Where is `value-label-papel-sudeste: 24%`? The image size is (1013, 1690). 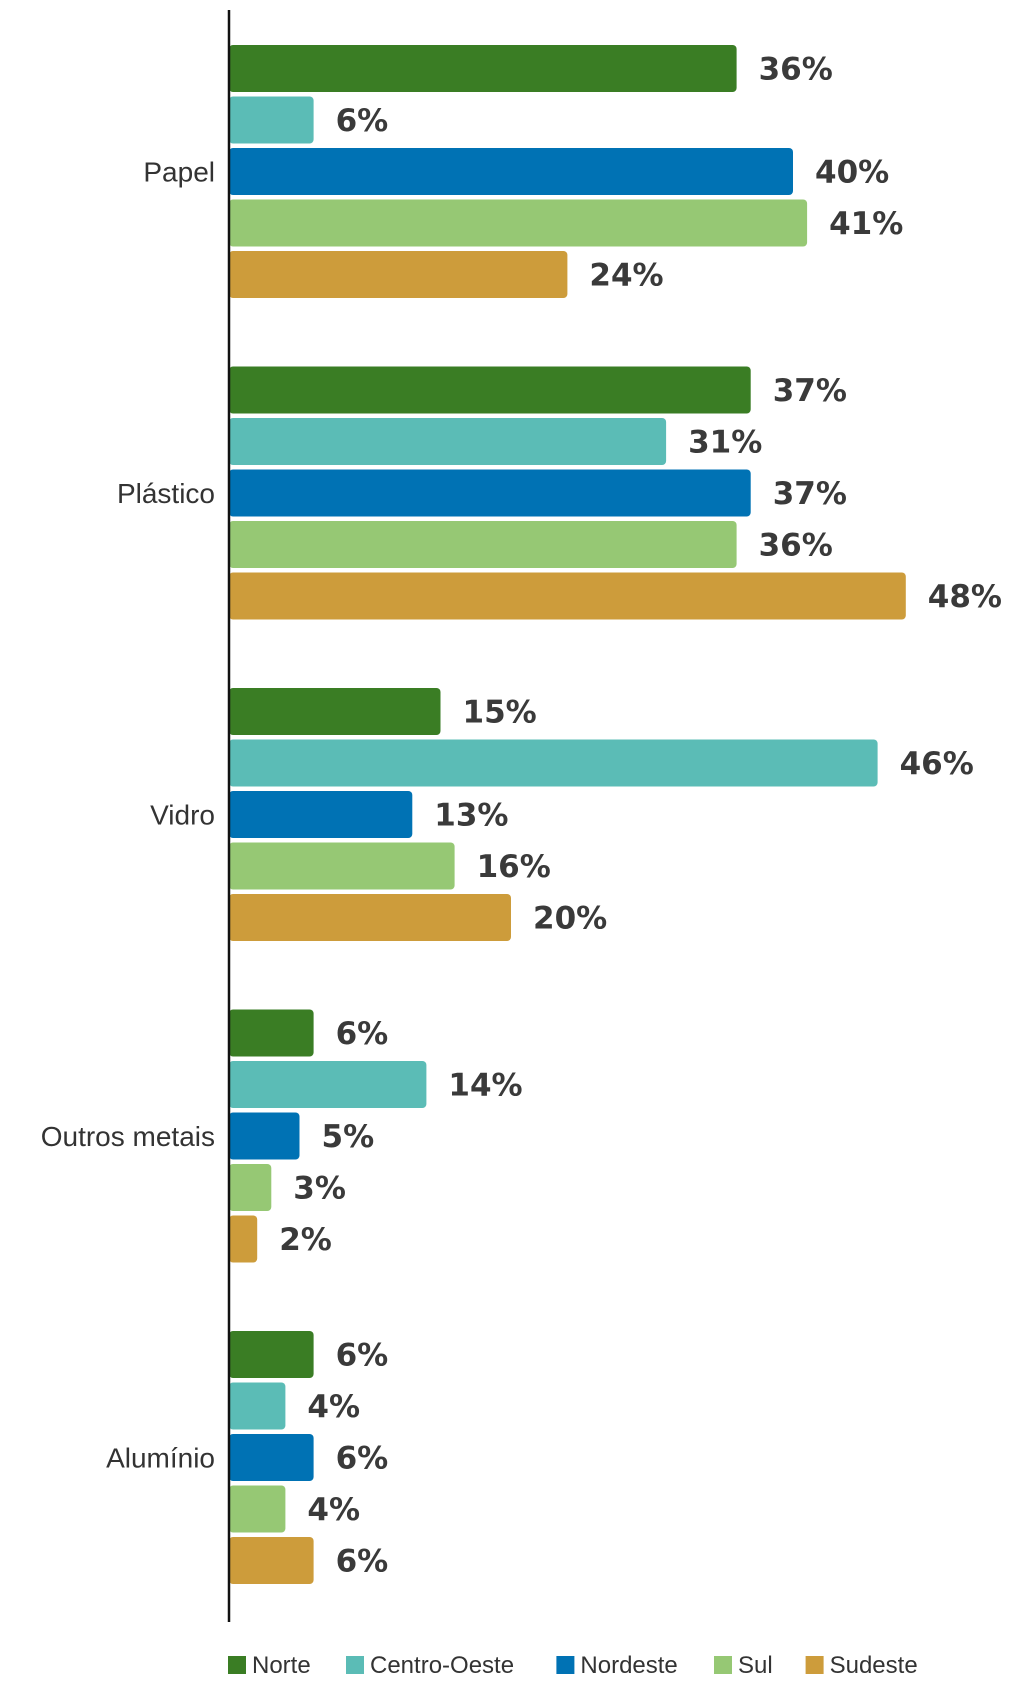
value-label-papel-sudeste: 24% is located at coordinates (626, 276).